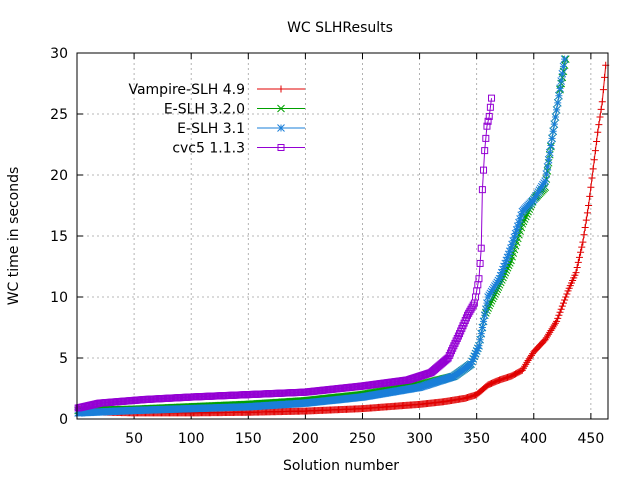  Describe the element at coordinates (134, 439) in the screenshot. I see `x-tick-label: 50` at that location.